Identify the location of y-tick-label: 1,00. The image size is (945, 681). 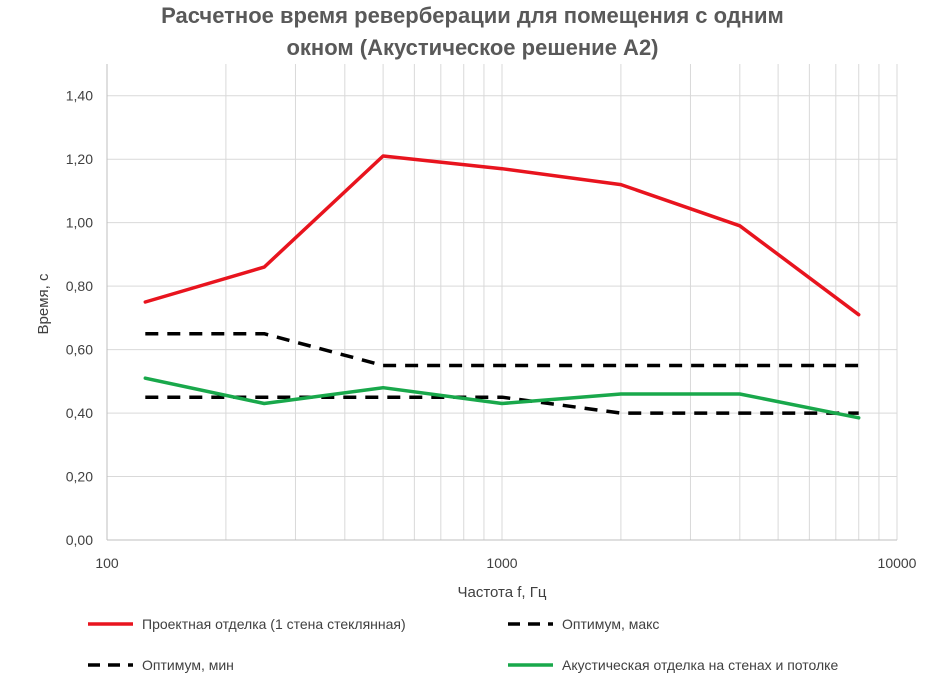
(79, 223).